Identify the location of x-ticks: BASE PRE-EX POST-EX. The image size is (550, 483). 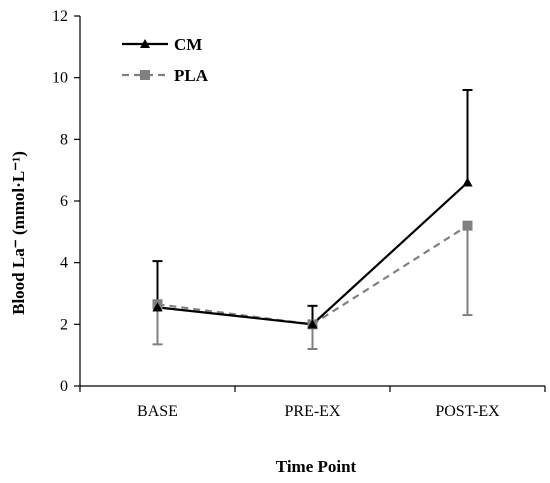
(312, 403).